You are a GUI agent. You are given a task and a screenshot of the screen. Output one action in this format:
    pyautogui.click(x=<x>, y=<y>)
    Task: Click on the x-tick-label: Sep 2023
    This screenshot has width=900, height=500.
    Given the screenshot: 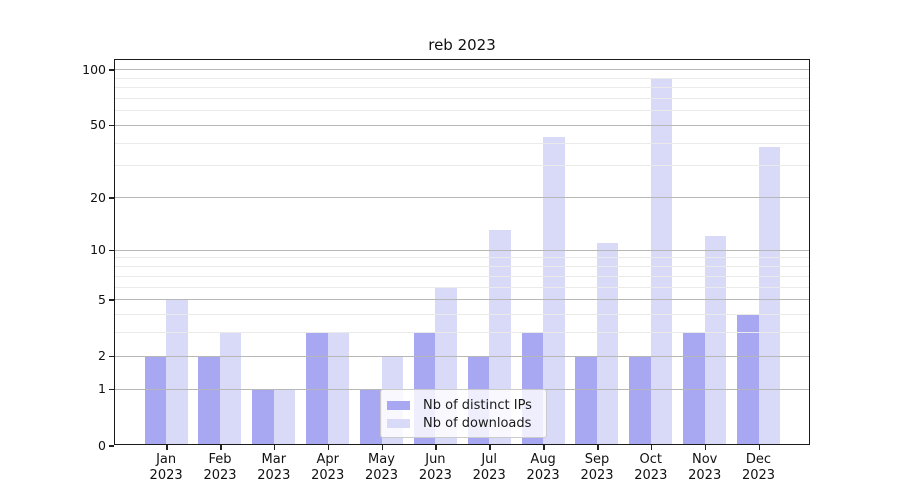 What is the action you would take?
    pyautogui.click(x=596, y=468)
    